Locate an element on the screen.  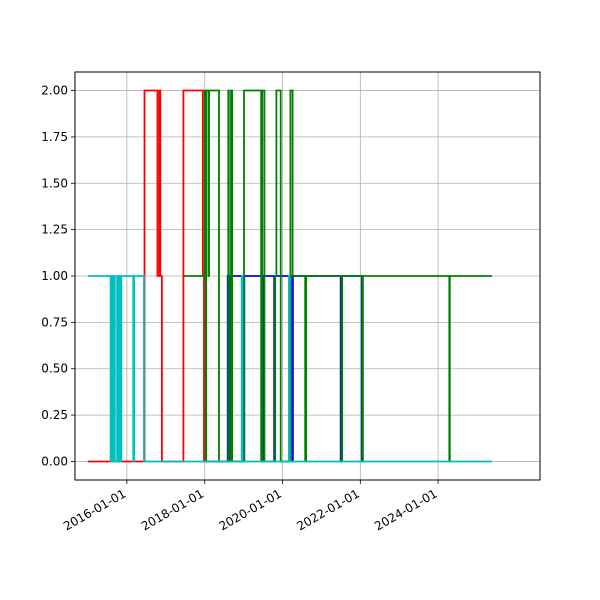
y-tick-label: 0.50 is located at coordinates (54, 369).